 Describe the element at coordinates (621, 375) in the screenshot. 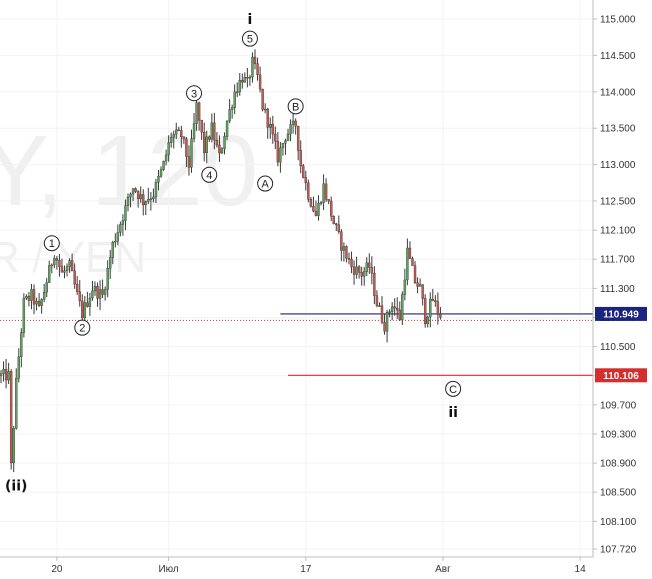

I see `price-tag` at that location.